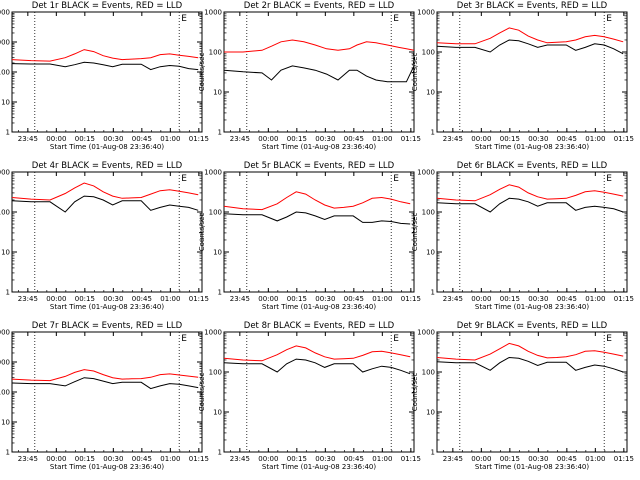 This screenshot has height=480, width=640. What do you see at coordinates (107, 166) in the screenshot?
I see `panel-title: Det 4r BLACK = Events, RED = LLD` at bounding box center [107, 166].